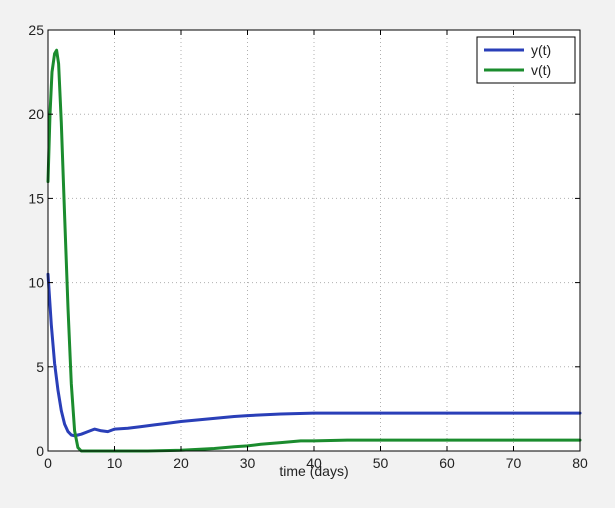 This screenshot has height=508, width=615. I want to click on x-tick-label: 30, so click(248, 463).